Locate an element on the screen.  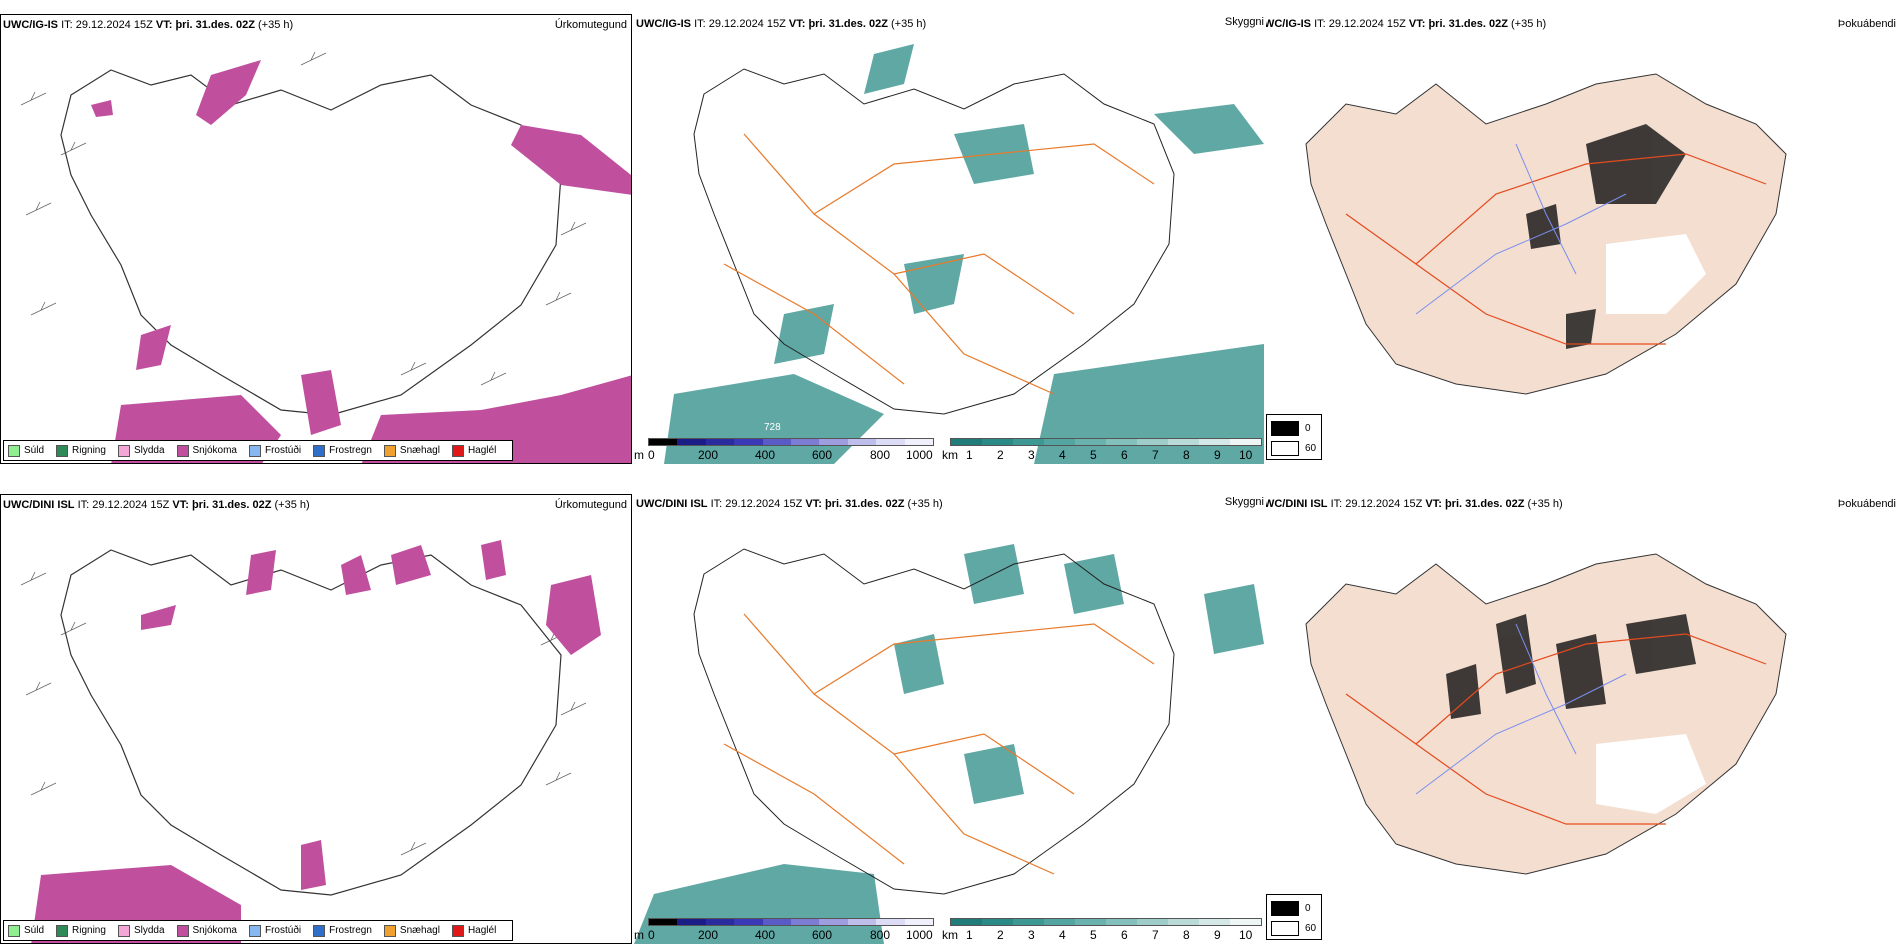
wind-barbs is located at coordinates (303, 218).